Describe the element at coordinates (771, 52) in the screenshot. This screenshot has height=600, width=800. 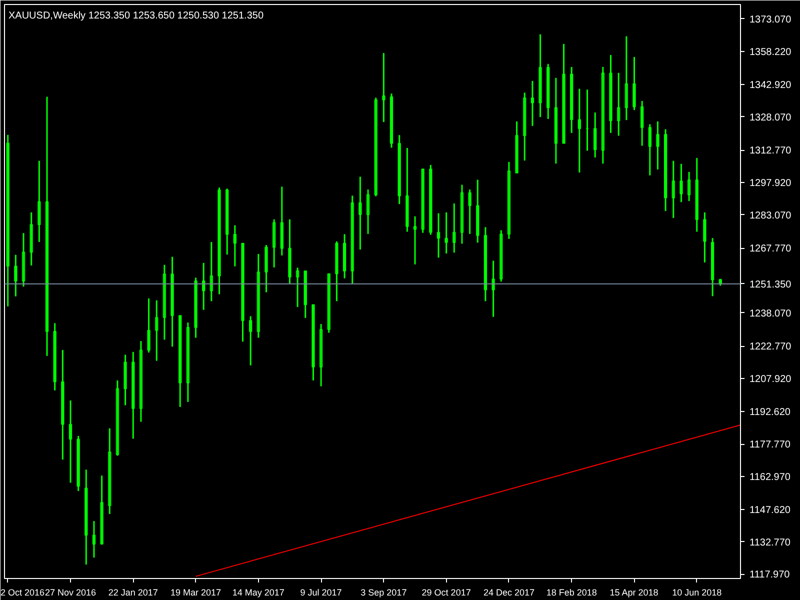
I see `y-tick-label: 1358.220` at that location.